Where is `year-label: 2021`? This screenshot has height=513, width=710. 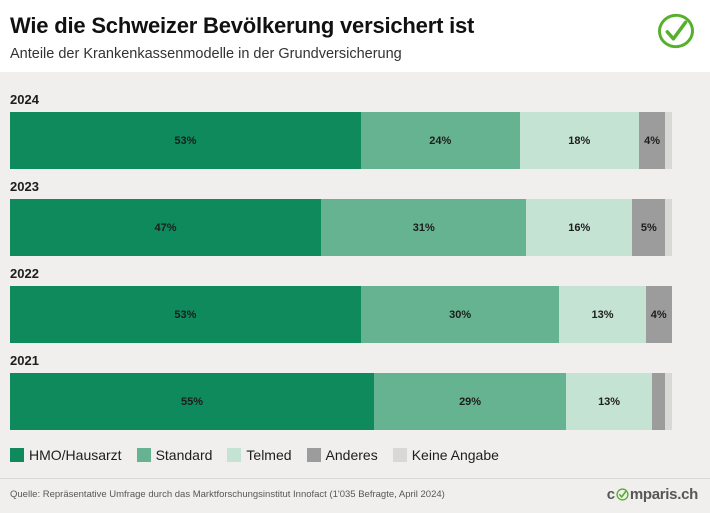
year-label: 2021 is located at coordinates (24, 360).